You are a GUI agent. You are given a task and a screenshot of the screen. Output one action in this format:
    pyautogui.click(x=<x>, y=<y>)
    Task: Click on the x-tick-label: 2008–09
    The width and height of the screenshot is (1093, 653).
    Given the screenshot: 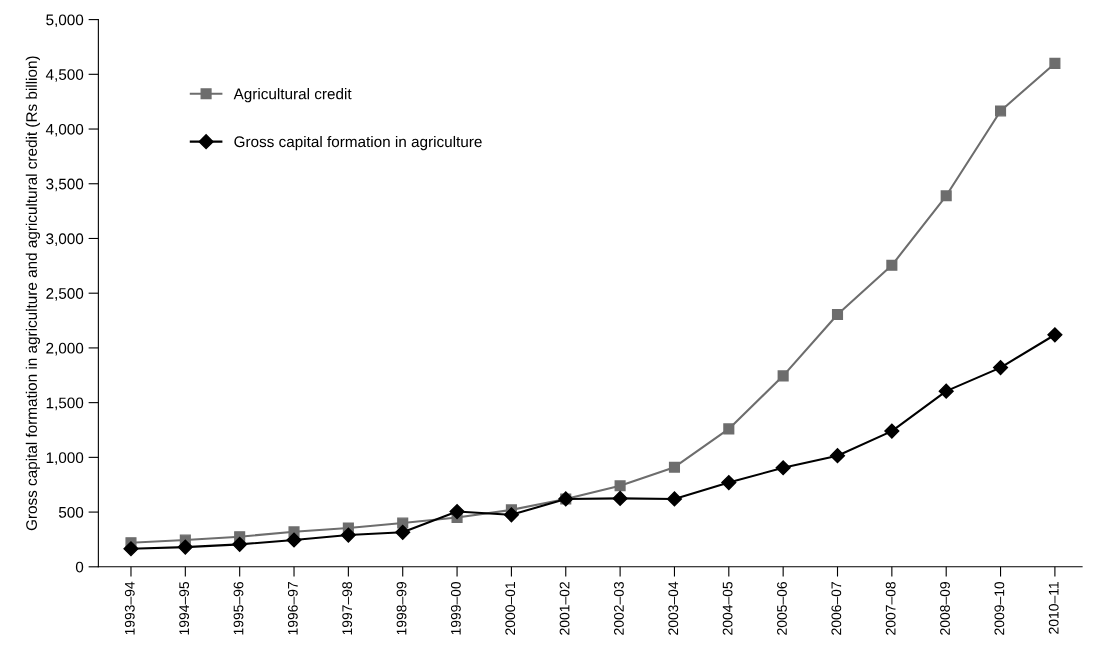 What is the action you would take?
    pyautogui.click(x=945, y=608)
    